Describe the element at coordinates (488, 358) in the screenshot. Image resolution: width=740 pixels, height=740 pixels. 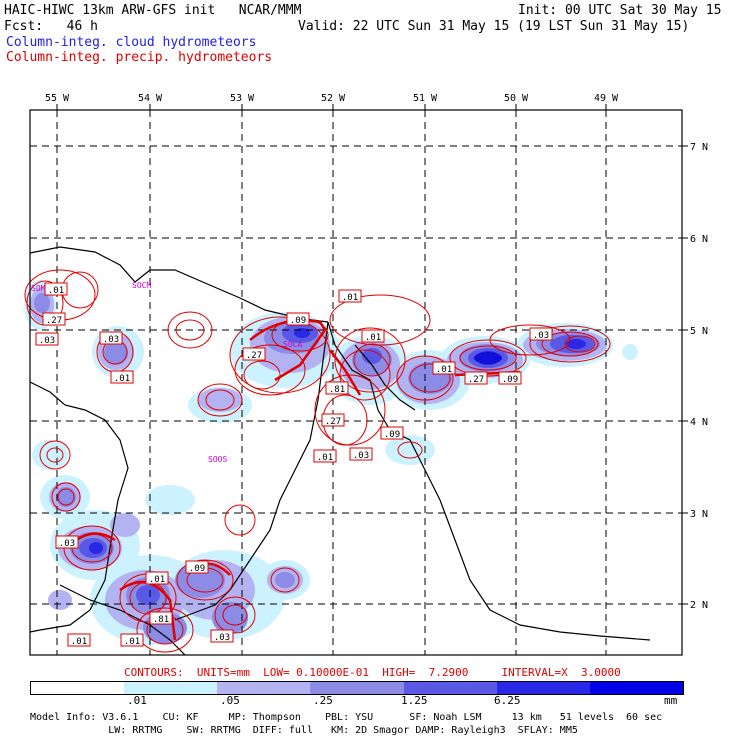
I see `cloud-max-core` at that location.